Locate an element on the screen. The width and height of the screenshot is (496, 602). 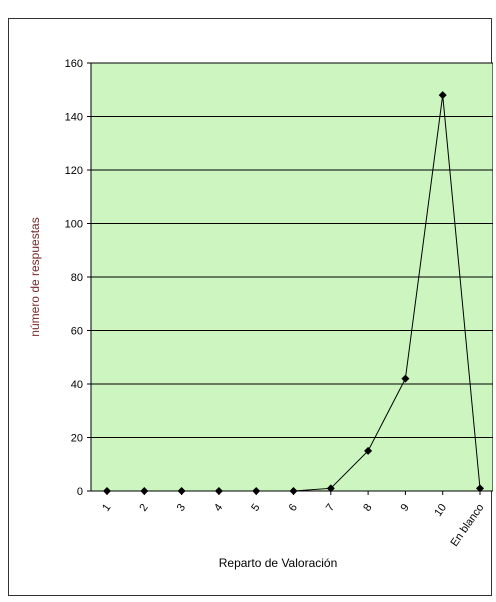
x-tick-label: 2 is located at coordinates (143, 508).